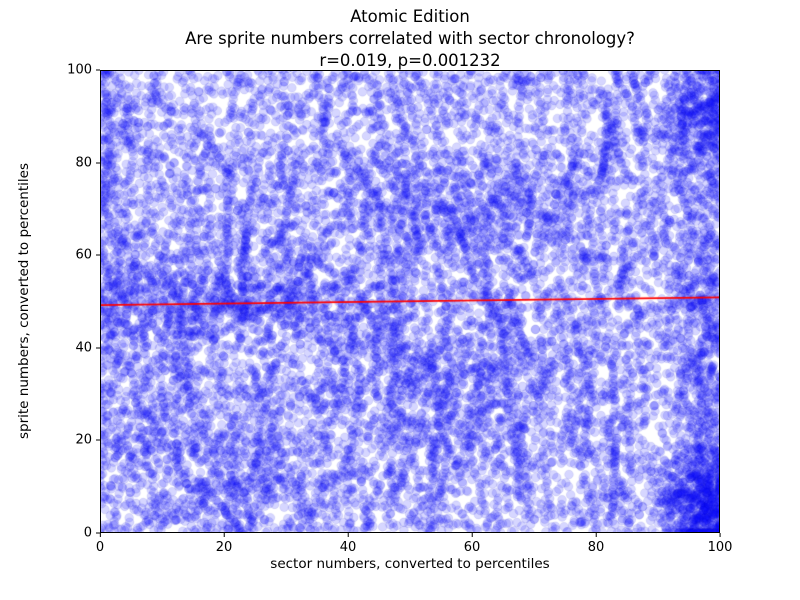 This screenshot has height=600, width=800. Describe the element at coordinates (87, 533) in the screenshot. I see `y-ticklabel: 0` at that location.